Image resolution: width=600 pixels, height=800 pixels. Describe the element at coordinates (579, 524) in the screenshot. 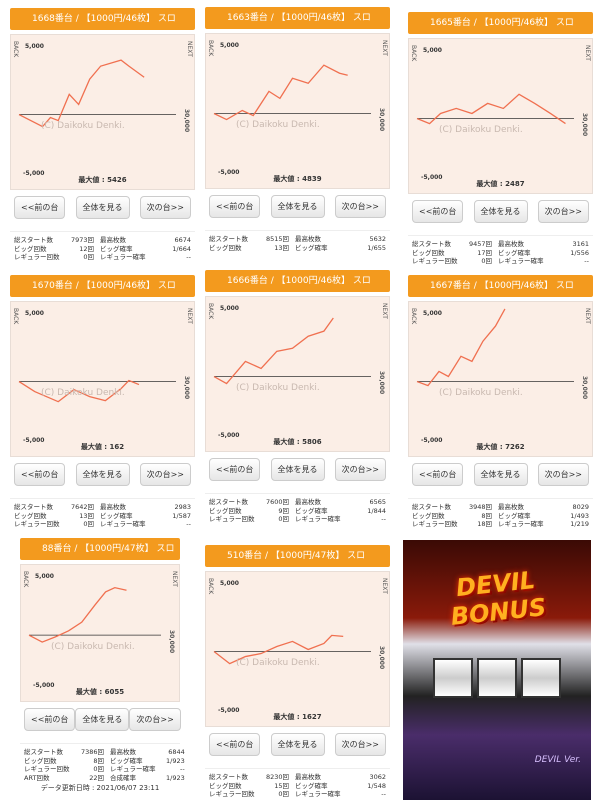

I see `stat-value: 1/219` at that location.